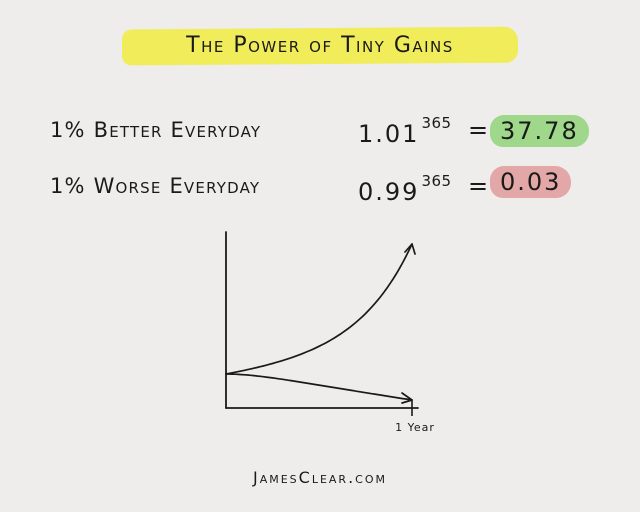  What do you see at coordinates (436, 123) in the screenshot?
I see `better-exponent: 365` at bounding box center [436, 123].